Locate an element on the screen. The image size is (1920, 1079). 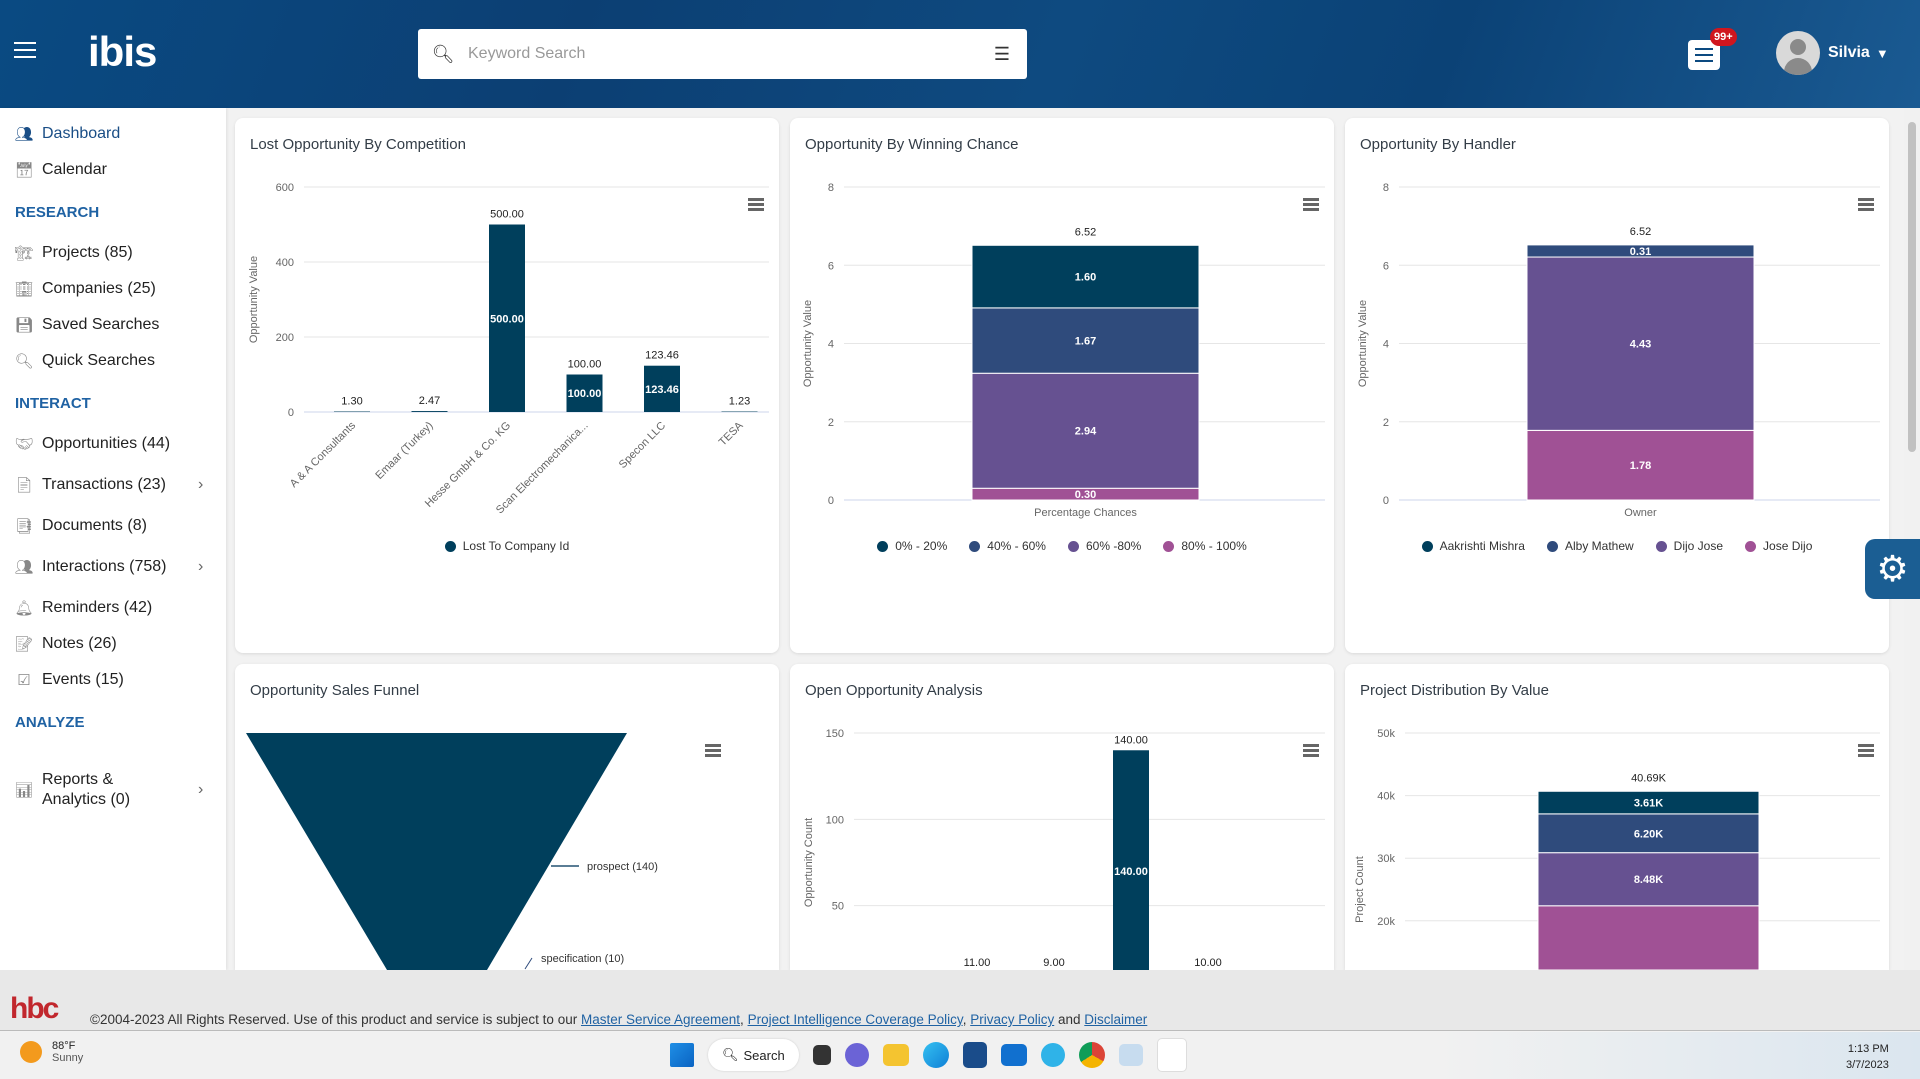
sidebar-item-label: Calendar is located at coordinates (74, 169).